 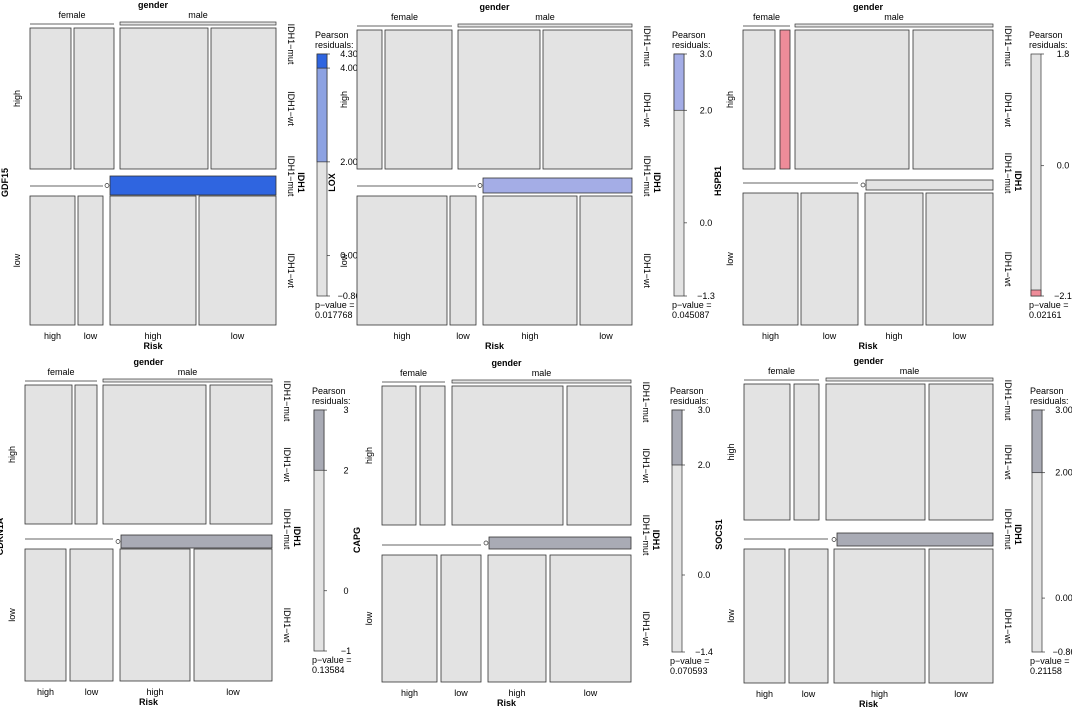 What do you see at coordinates (706, 296) in the screenshot?
I see `legend-tick-label: −1.3` at bounding box center [706, 296].